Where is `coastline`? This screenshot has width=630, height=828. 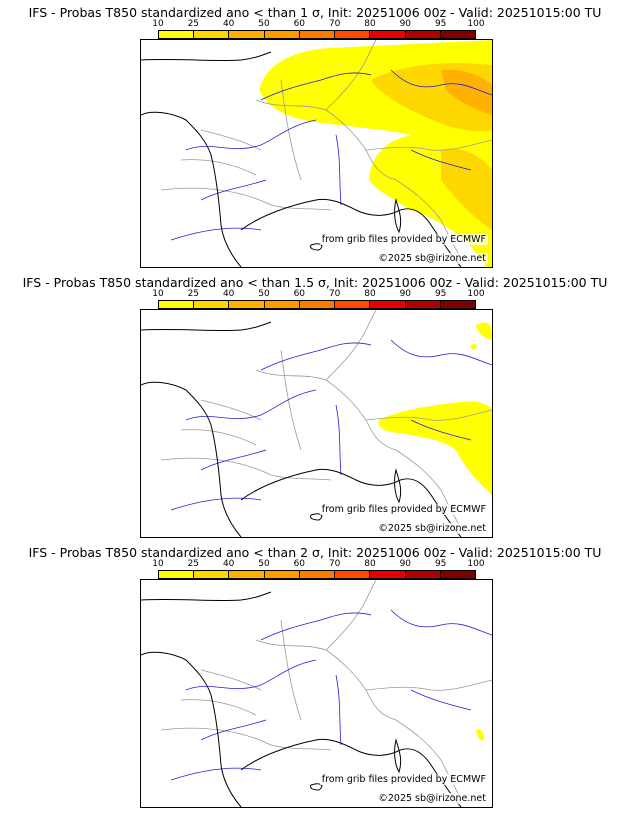
coastline is located at coordinates (301, 159).